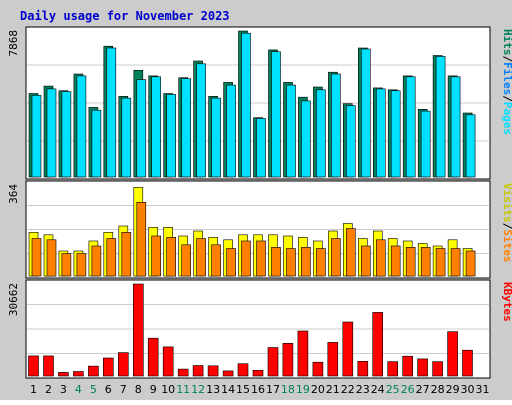 This screenshot has width=512, height=405. Describe the element at coordinates (506, 203) in the screenshot. I see `visits-legend-entry: Visits` at that location.